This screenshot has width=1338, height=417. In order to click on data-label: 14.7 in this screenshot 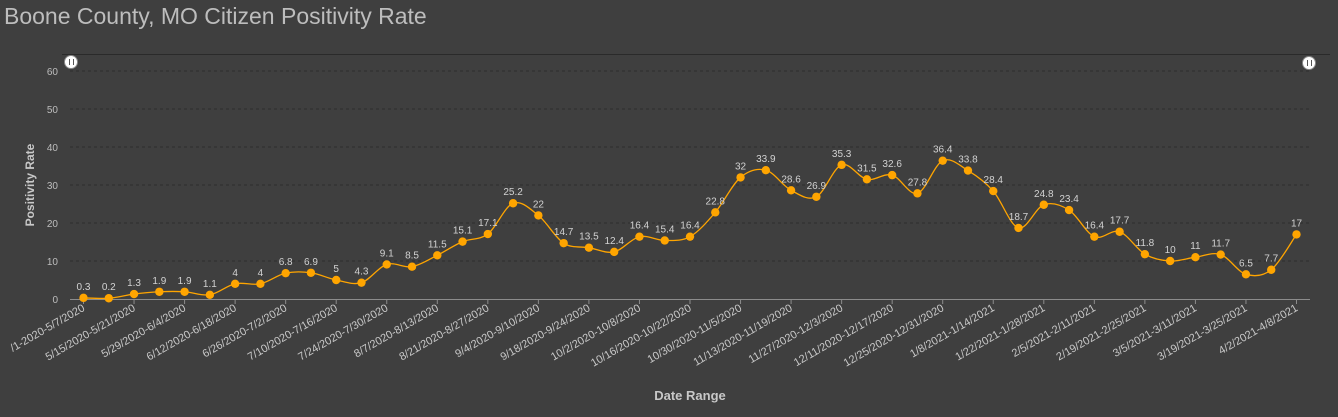, I will do `click(564, 232)`.